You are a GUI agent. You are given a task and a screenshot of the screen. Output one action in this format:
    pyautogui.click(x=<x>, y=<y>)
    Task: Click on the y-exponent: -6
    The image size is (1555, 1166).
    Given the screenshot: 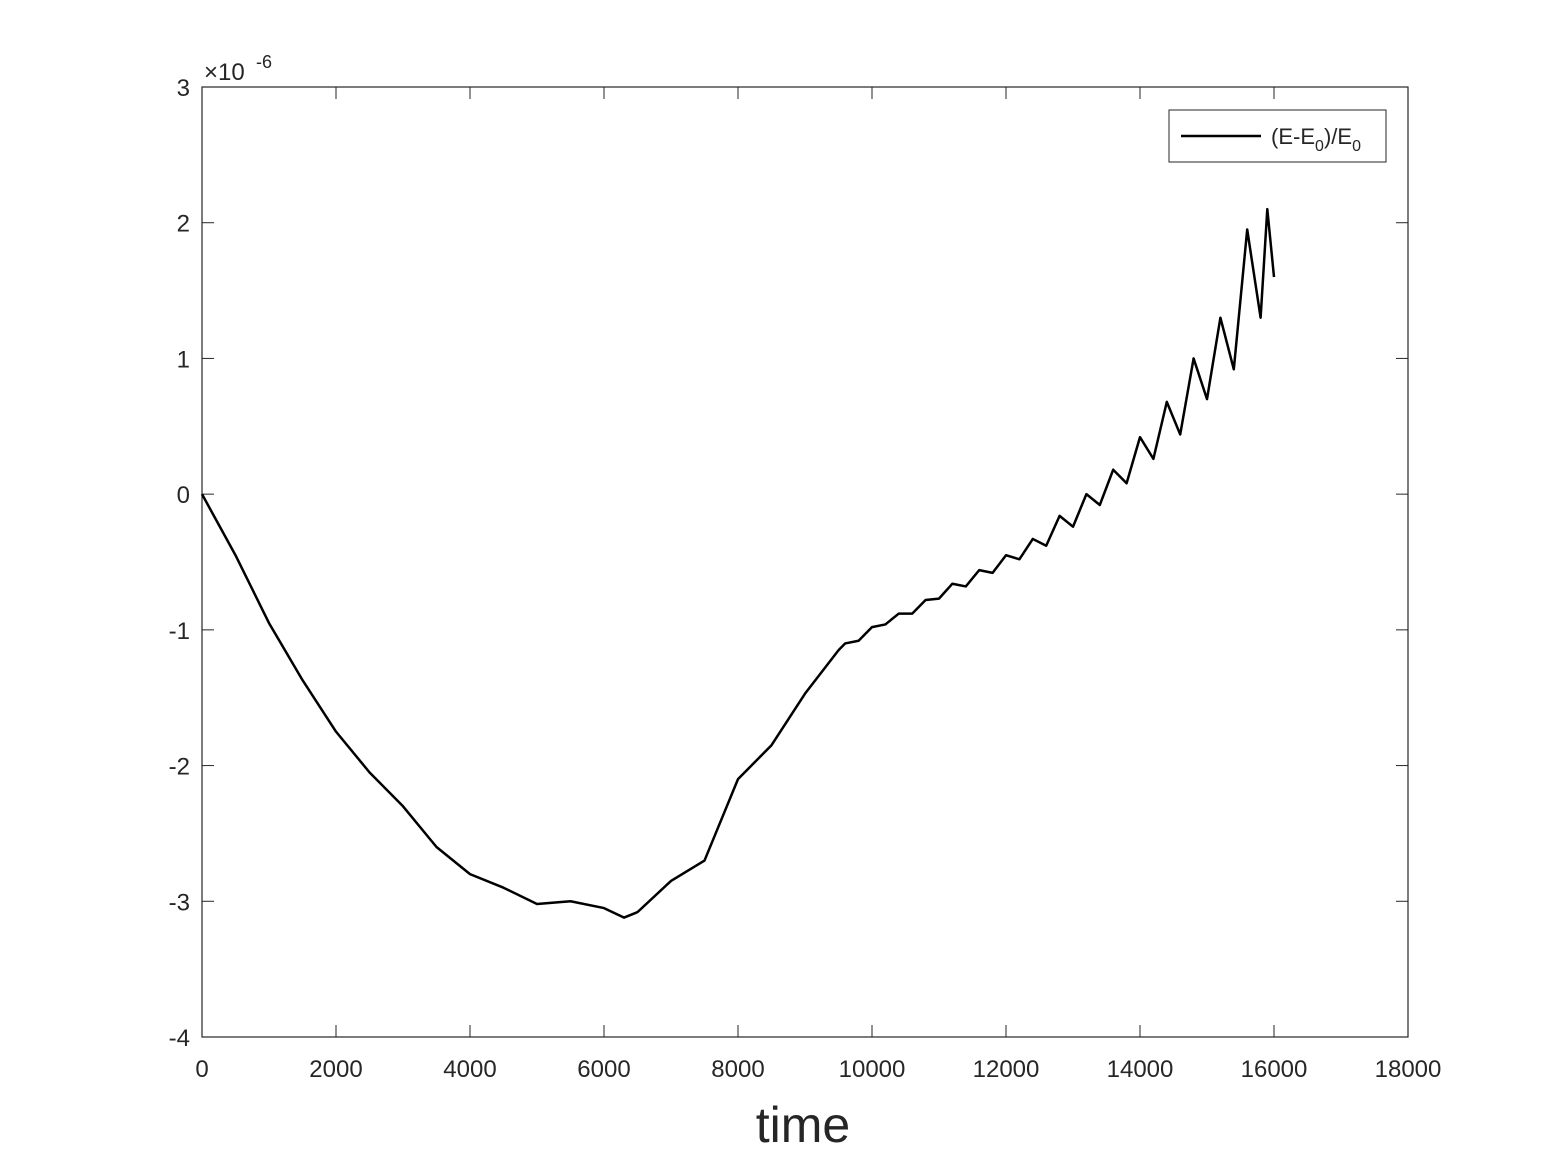 What is the action you would take?
    pyautogui.click(x=264, y=62)
    